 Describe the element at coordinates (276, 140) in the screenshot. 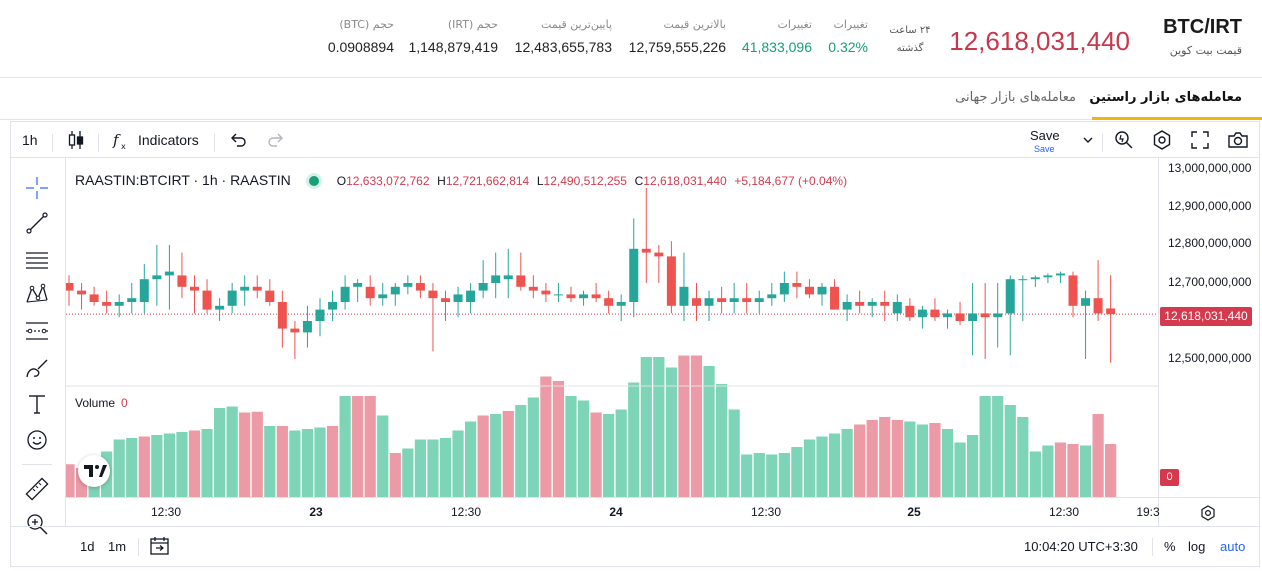

I see `redo-icon` at that location.